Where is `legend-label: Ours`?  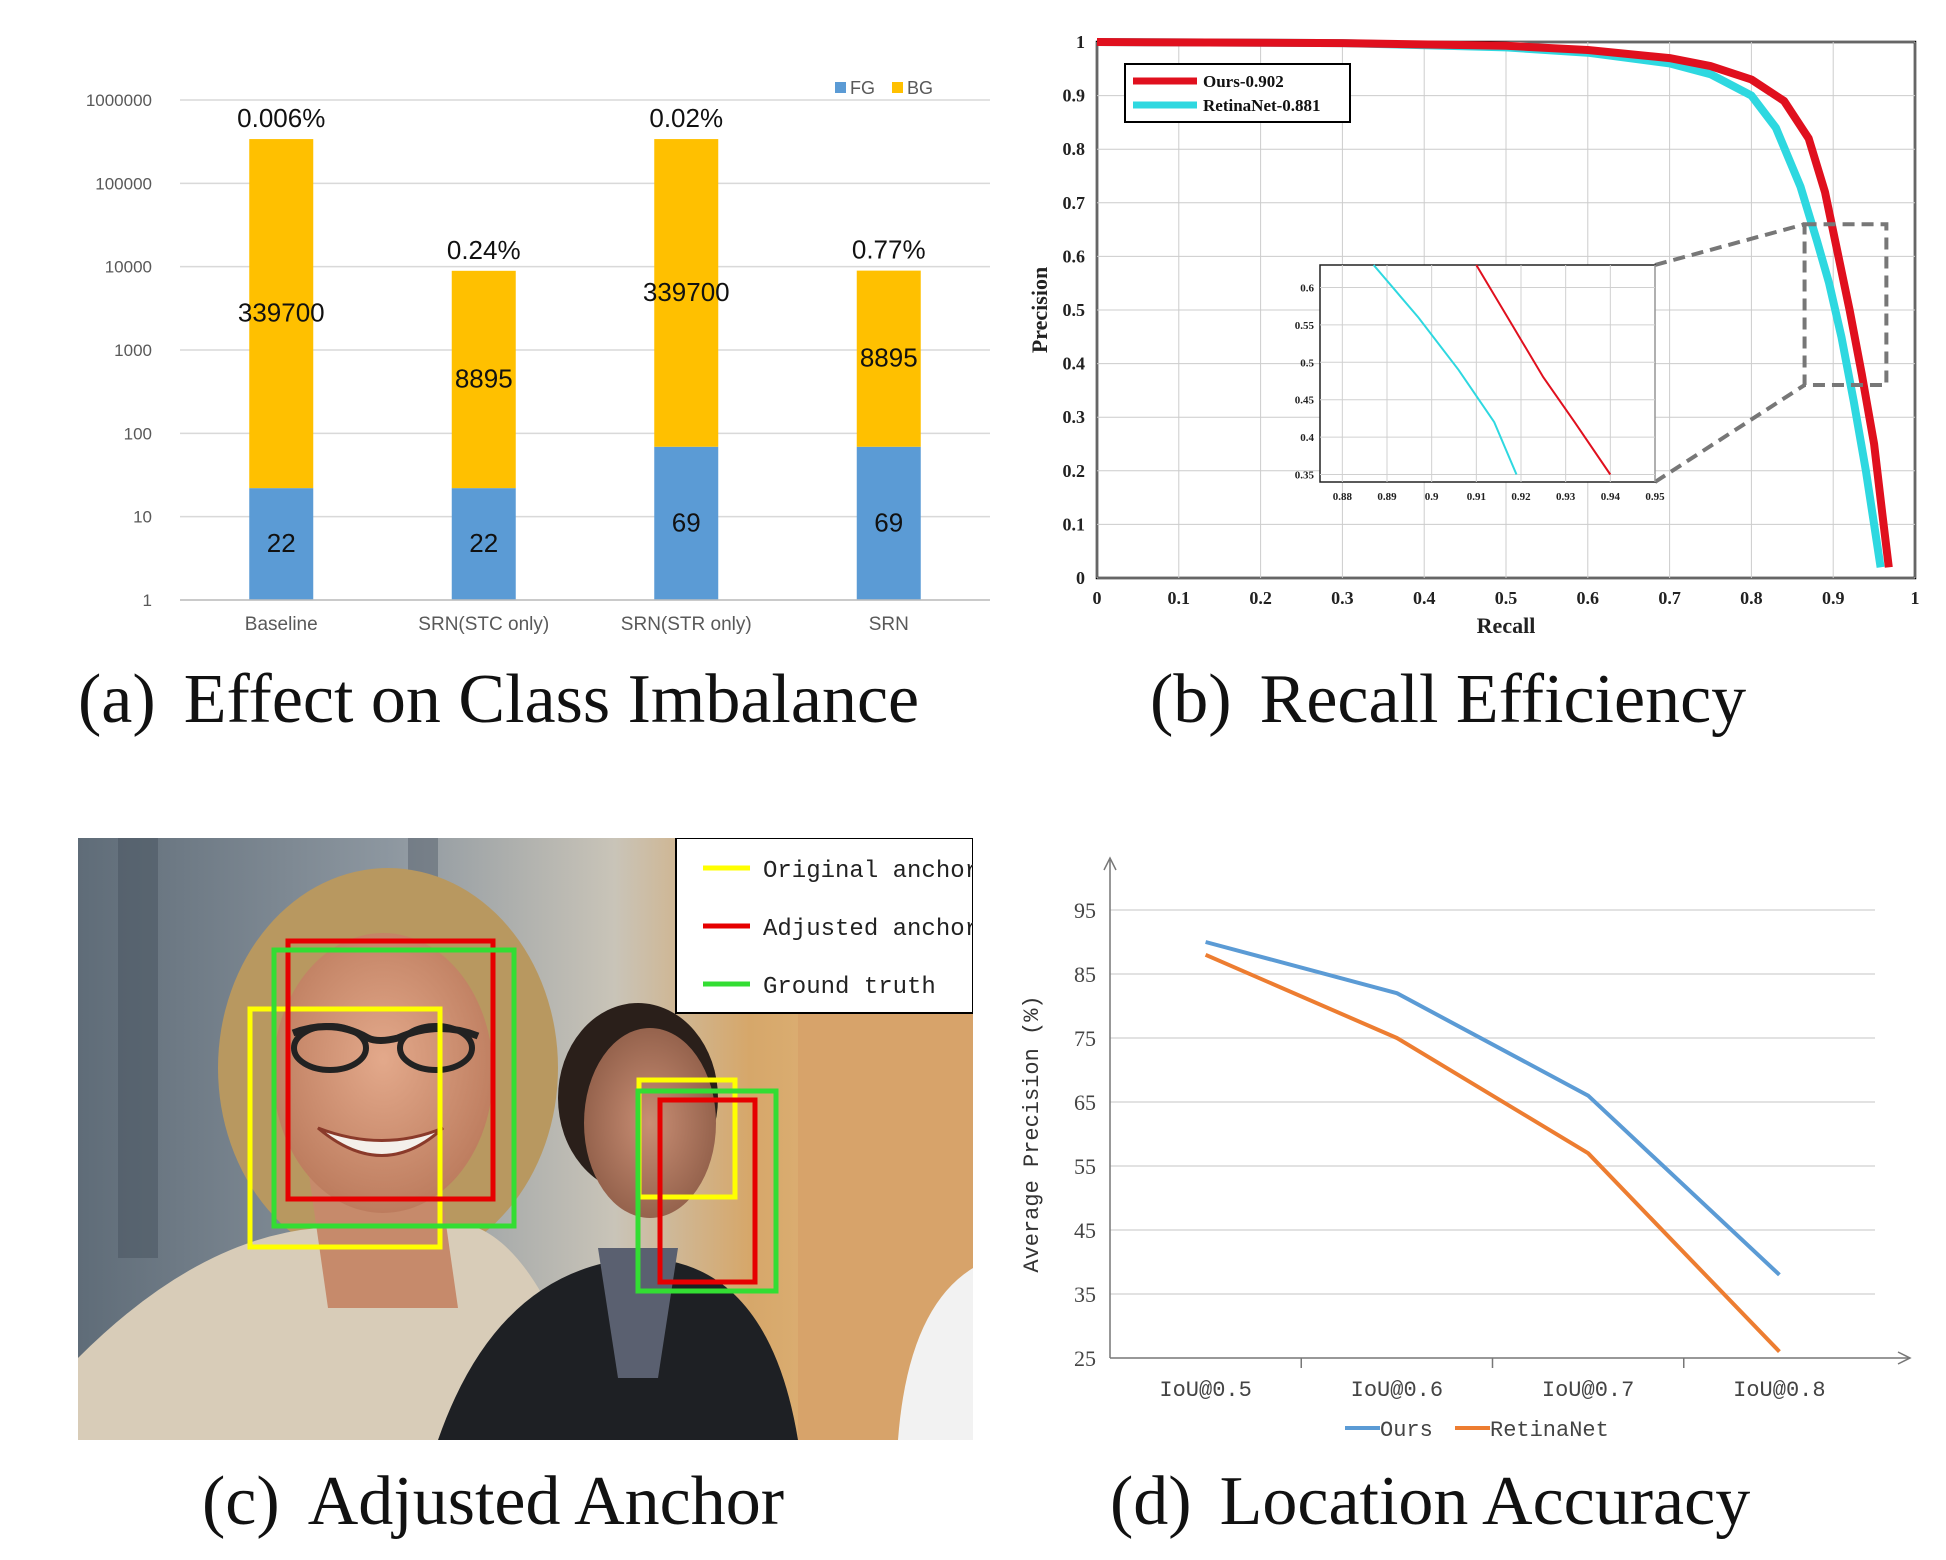
legend-label: Ours is located at coordinates (1406, 1430).